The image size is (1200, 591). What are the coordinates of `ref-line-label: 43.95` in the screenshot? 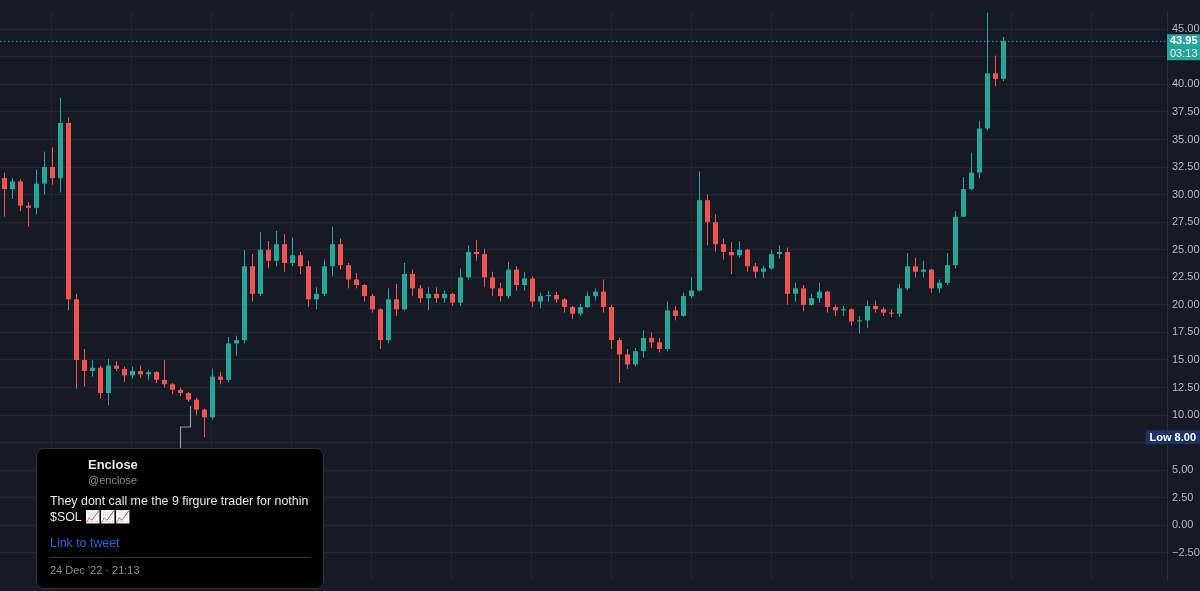 It's located at (1184, 39).